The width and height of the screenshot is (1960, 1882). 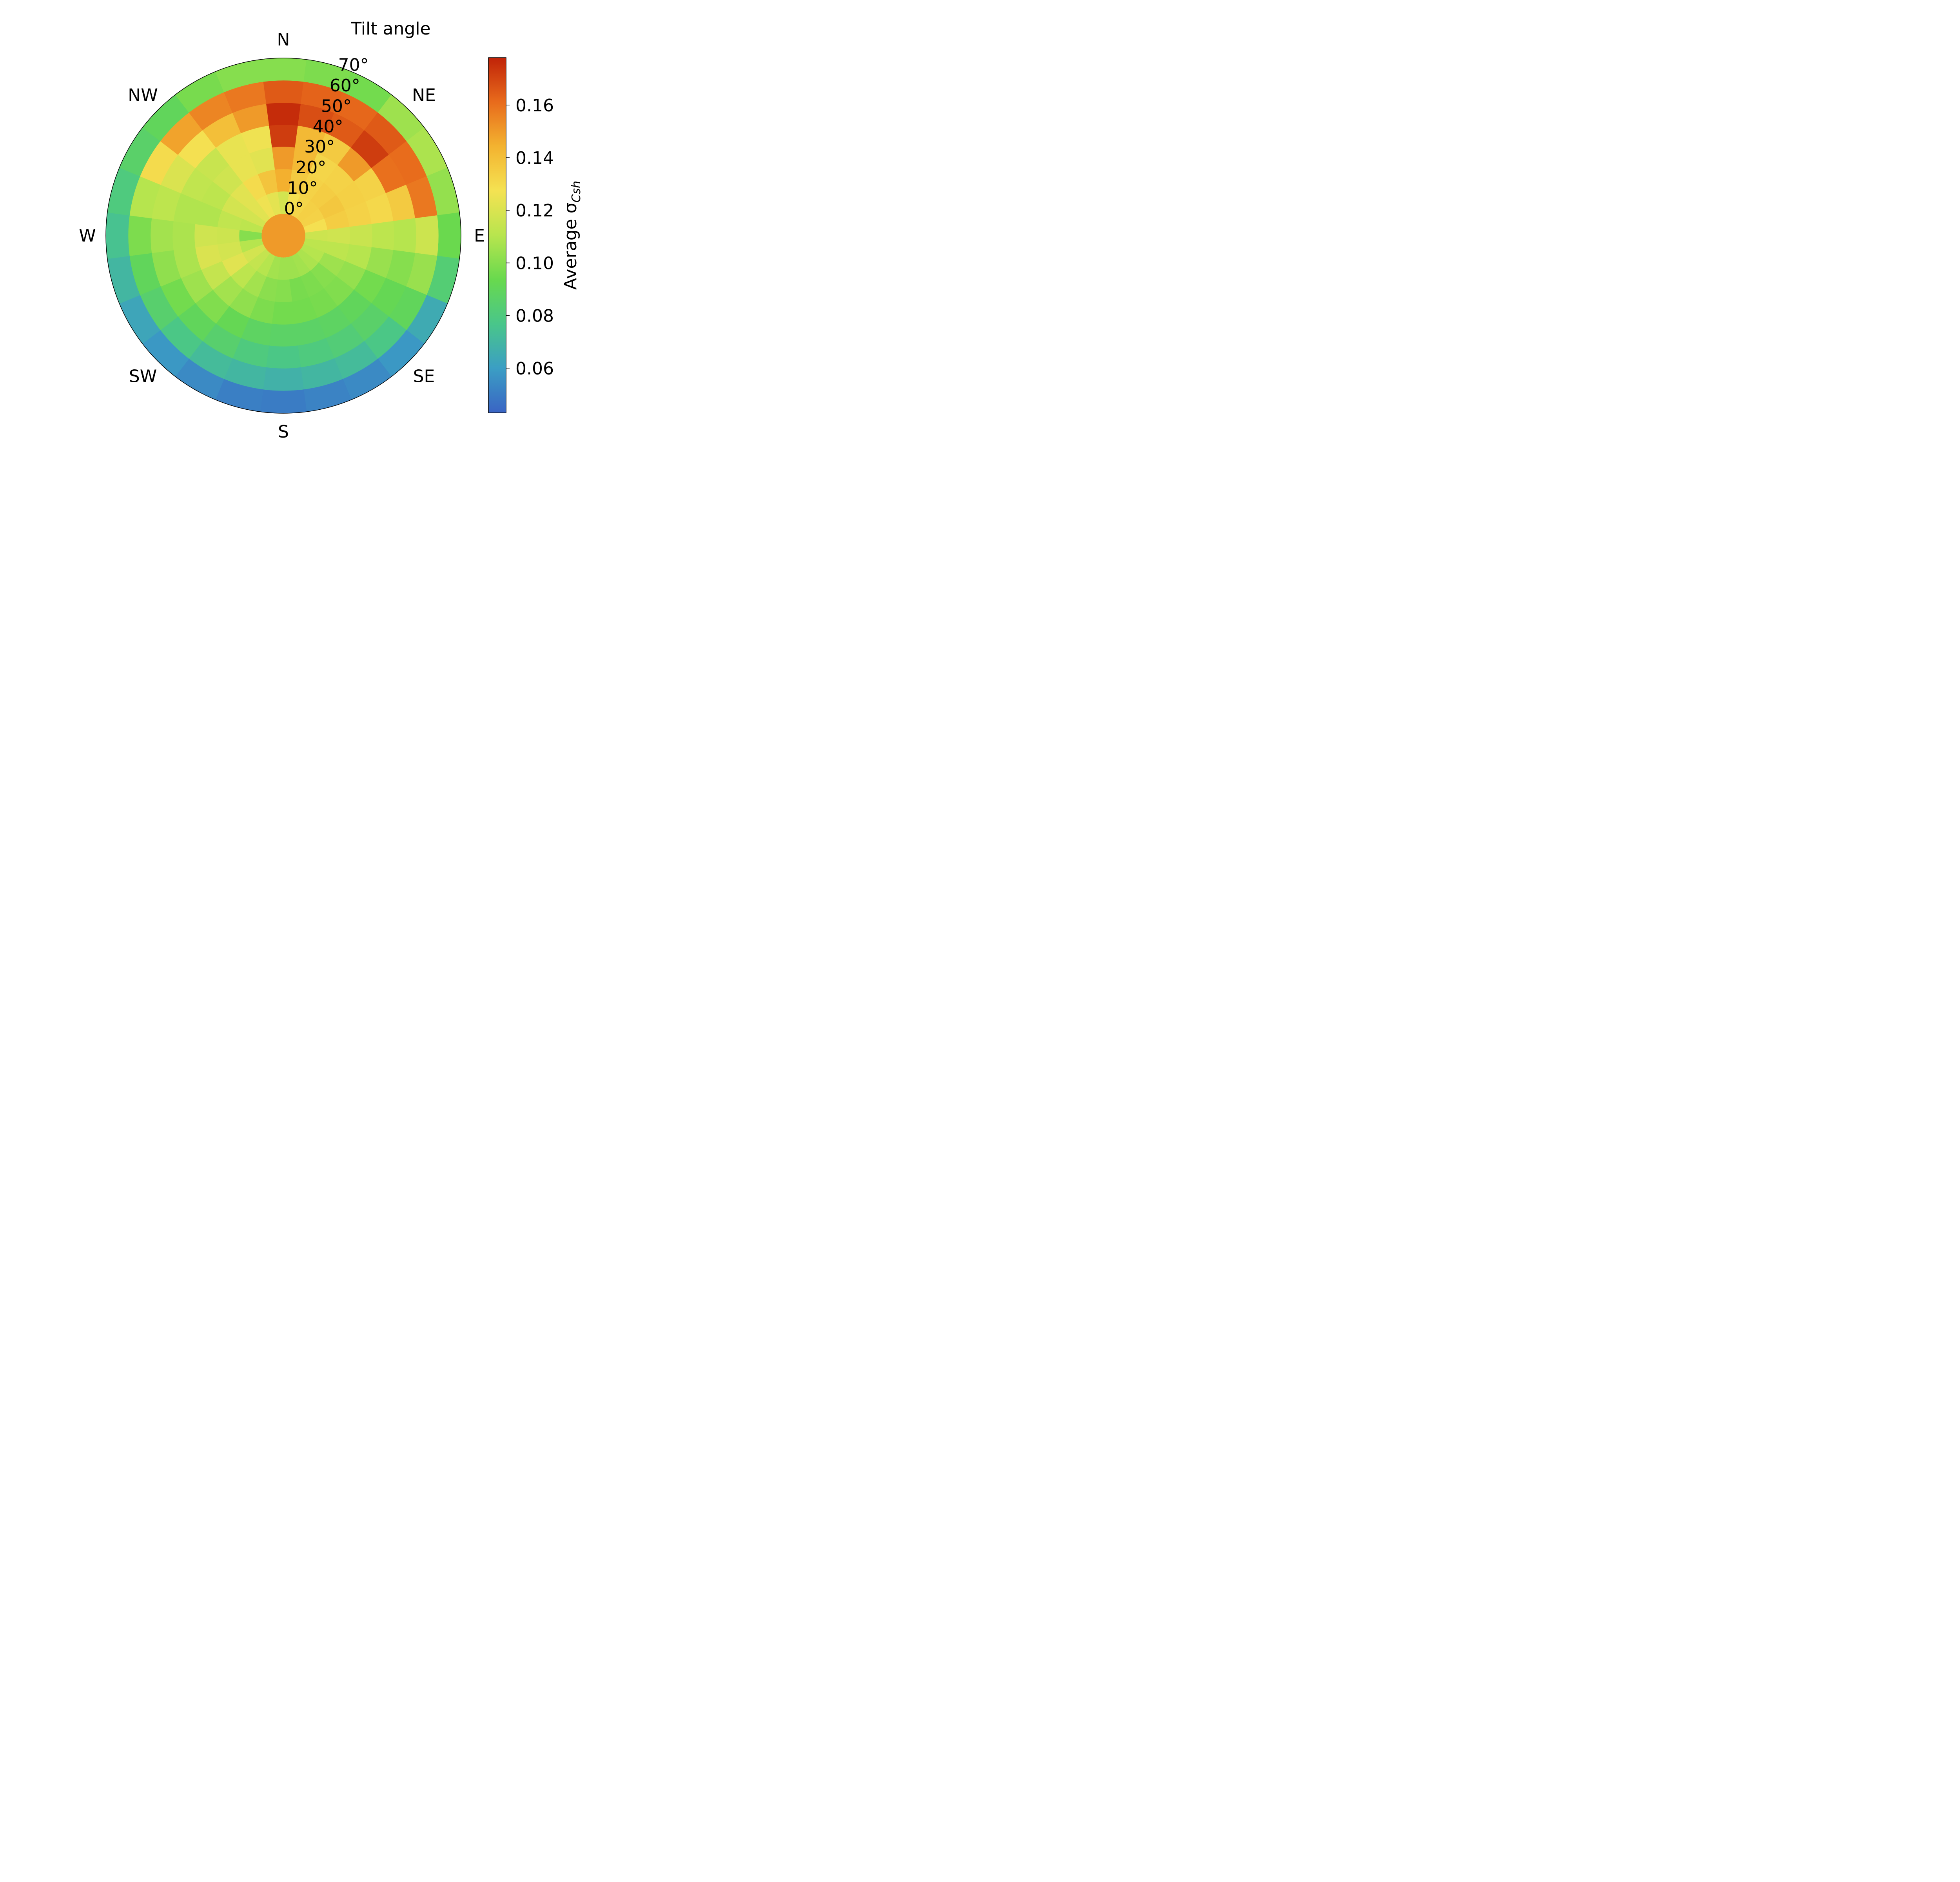 I want to click on azimuth-label-sw: SW, so click(x=143, y=377).